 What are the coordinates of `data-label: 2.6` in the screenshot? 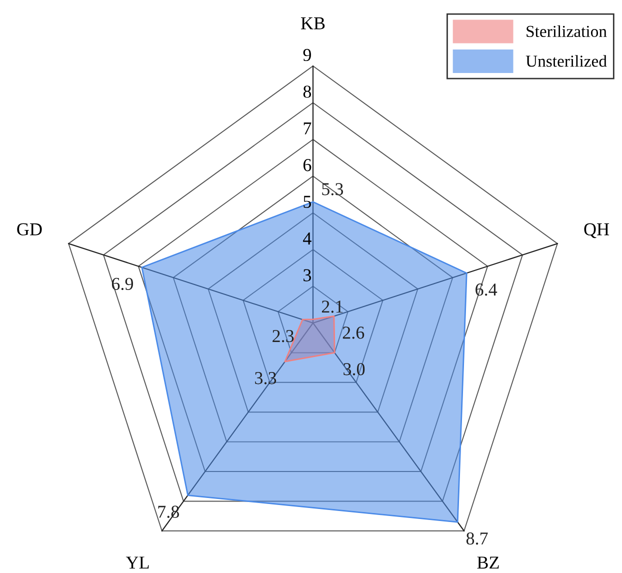 It's located at (353, 332).